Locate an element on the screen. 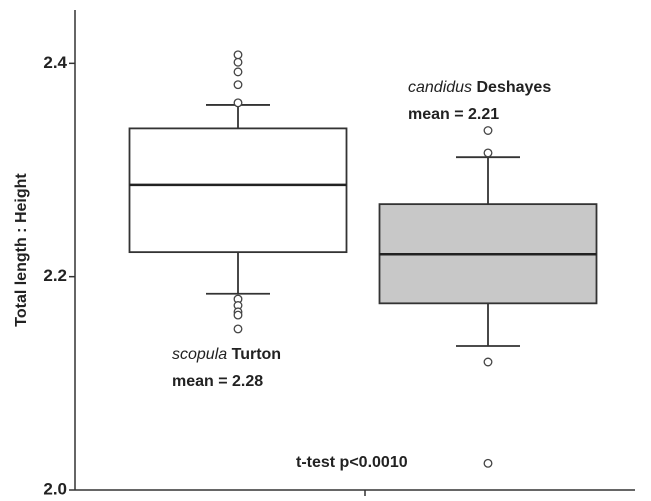  y-axis-label: Total length : Height is located at coordinates (21, 250).